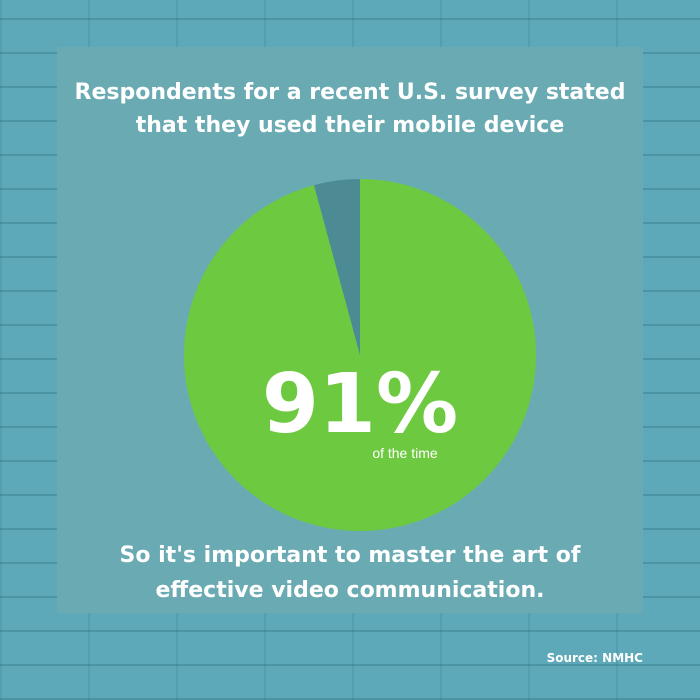 This screenshot has width=700, height=700. What do you see at coordinates (360, 404) in the screenshot?
I see `value-label: 91%` at bounding box center [360, 404].